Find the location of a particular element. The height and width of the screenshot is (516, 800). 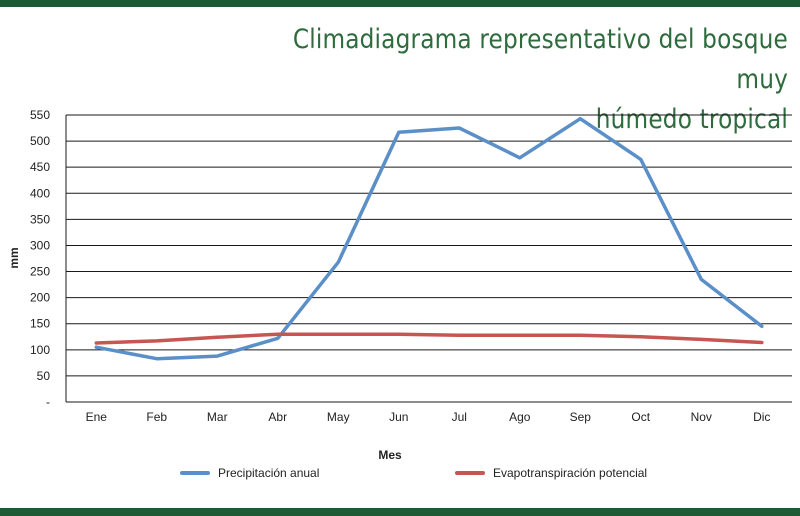

point-s0-mar is located at coordinates (217, 356).